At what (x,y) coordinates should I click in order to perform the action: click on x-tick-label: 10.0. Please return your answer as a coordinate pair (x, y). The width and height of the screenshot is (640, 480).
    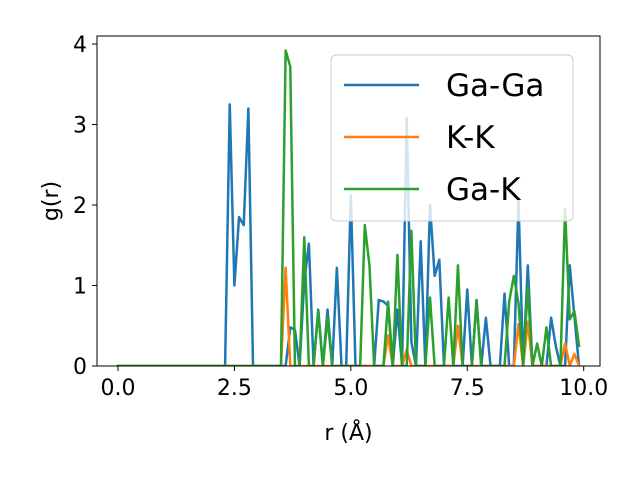
    Looking at the image, I should click on (583, 388).